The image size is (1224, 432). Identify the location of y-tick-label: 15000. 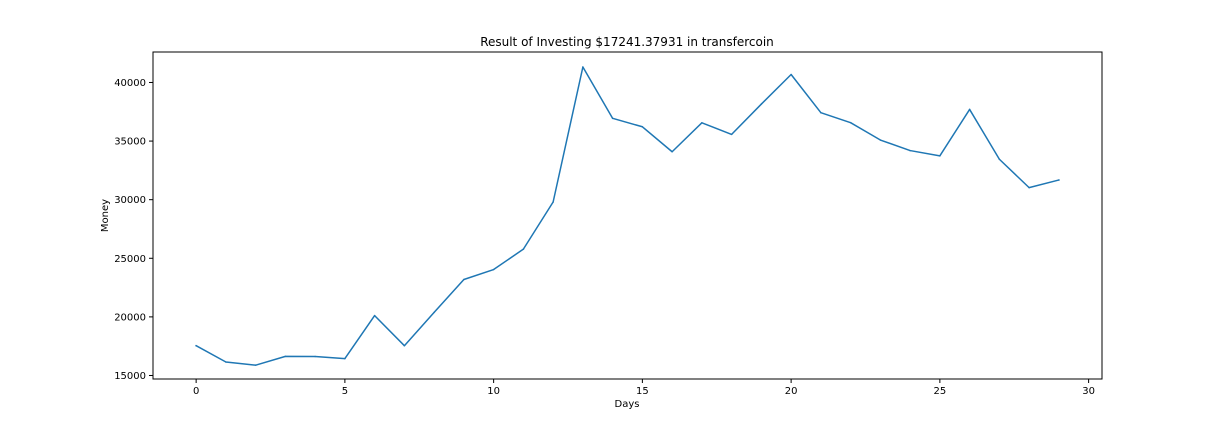
(130, 376).